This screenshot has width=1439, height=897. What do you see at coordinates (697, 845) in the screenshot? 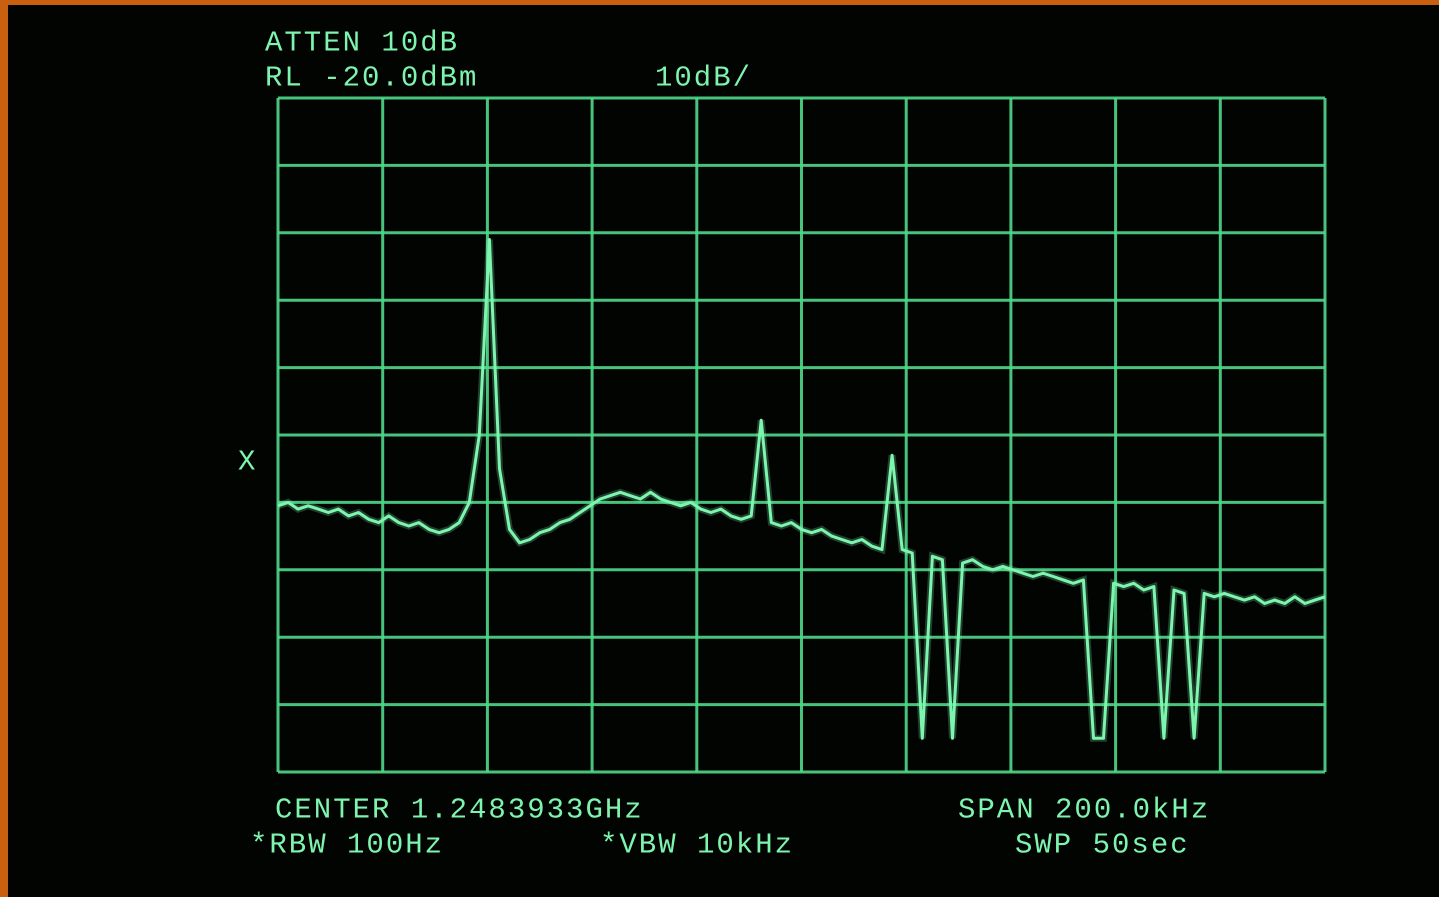
I see `footer-text: *VBW 10kHz` at bounding box center [697, 845].